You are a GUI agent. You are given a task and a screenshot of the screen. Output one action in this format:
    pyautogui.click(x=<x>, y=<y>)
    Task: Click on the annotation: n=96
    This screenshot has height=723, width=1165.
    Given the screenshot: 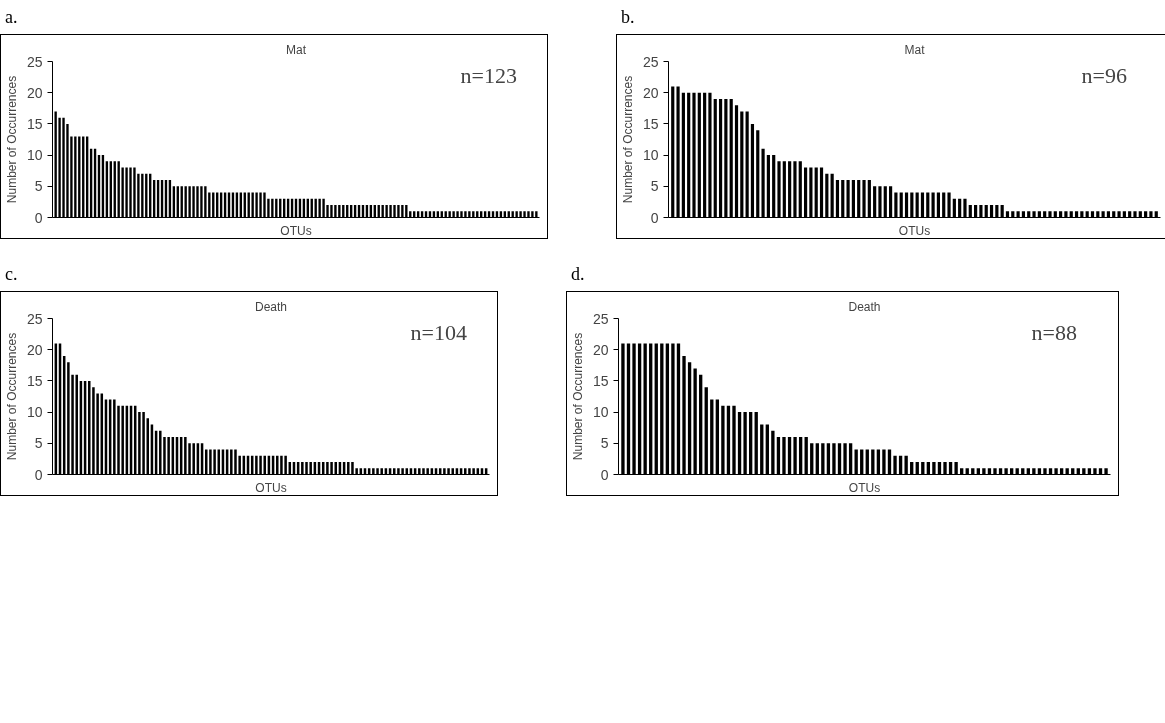 What is the action you would take?
    pyautogui.click(x=1104, y=75)
    